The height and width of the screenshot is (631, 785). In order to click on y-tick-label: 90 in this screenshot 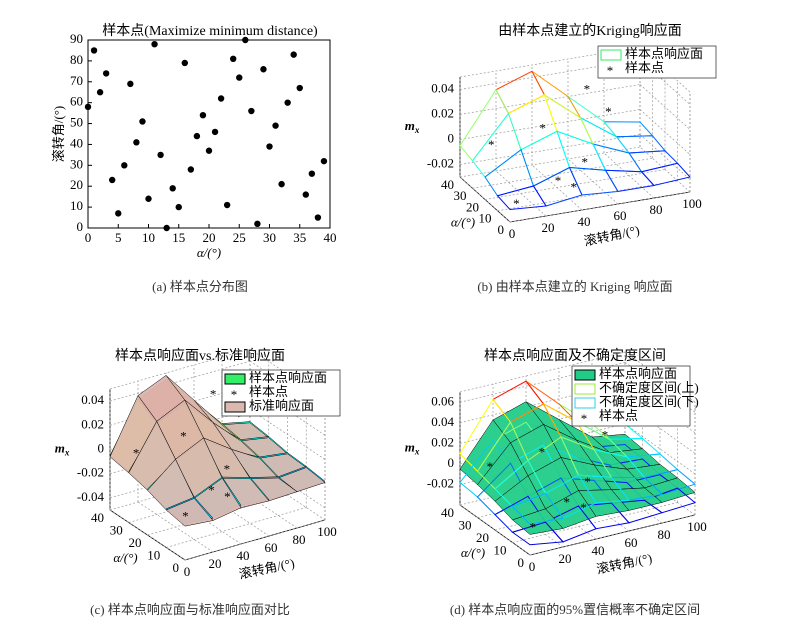, I will do `click(76, 38)`.